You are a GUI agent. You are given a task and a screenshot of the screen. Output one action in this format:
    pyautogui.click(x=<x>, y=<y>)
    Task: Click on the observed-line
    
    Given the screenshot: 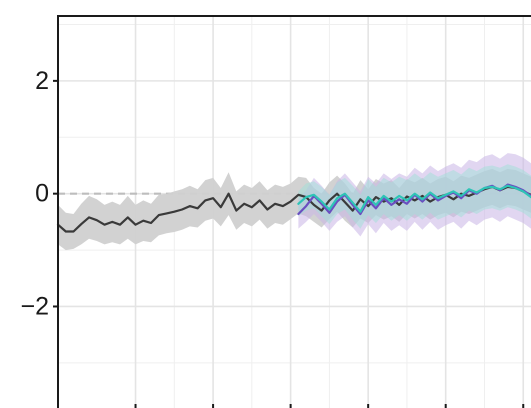 What is the action you would take?
    pyautogui.click(x=293, y=209)
    